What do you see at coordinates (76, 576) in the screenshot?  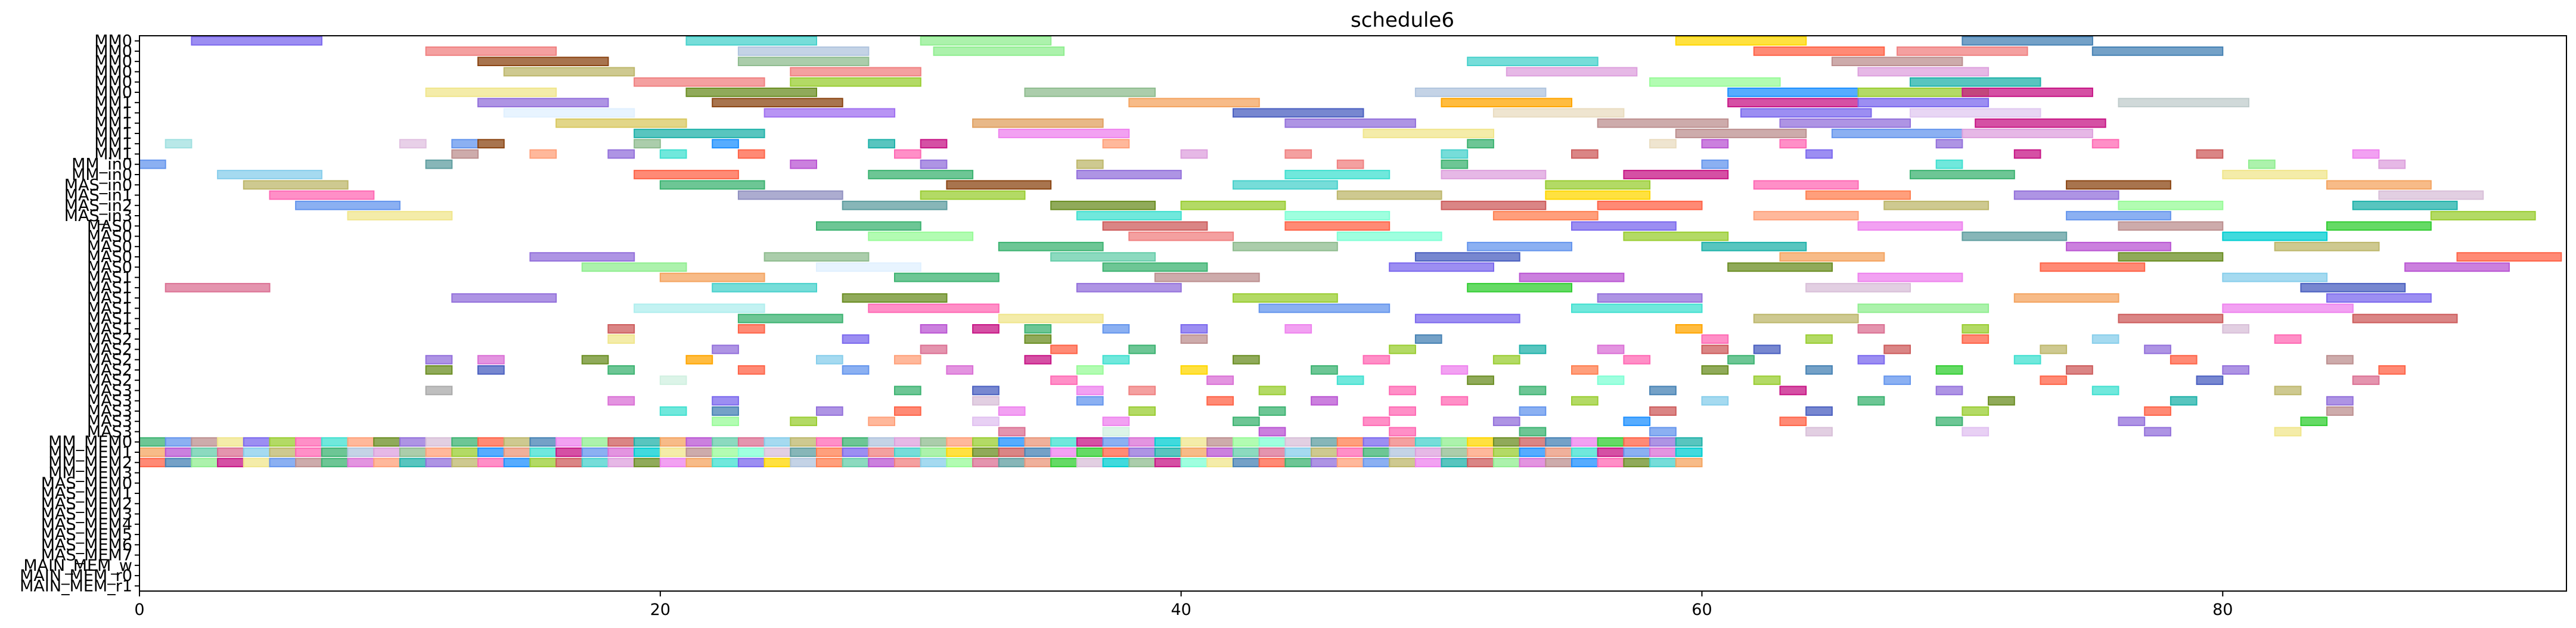 I see `y-tick-label: MAIN_MEM_r0` at bounding box center [76, 576].